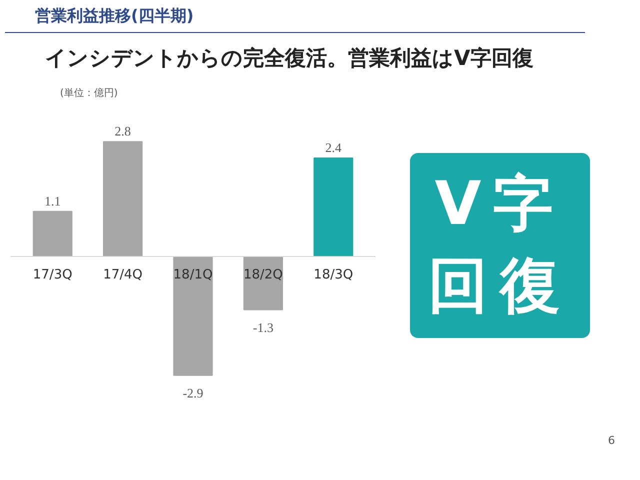 The width and height of the screenshot is (640, 480). Describe the element at coordinates (263, 327) in the screenshot. I see `data-label: -1.3` at that location.